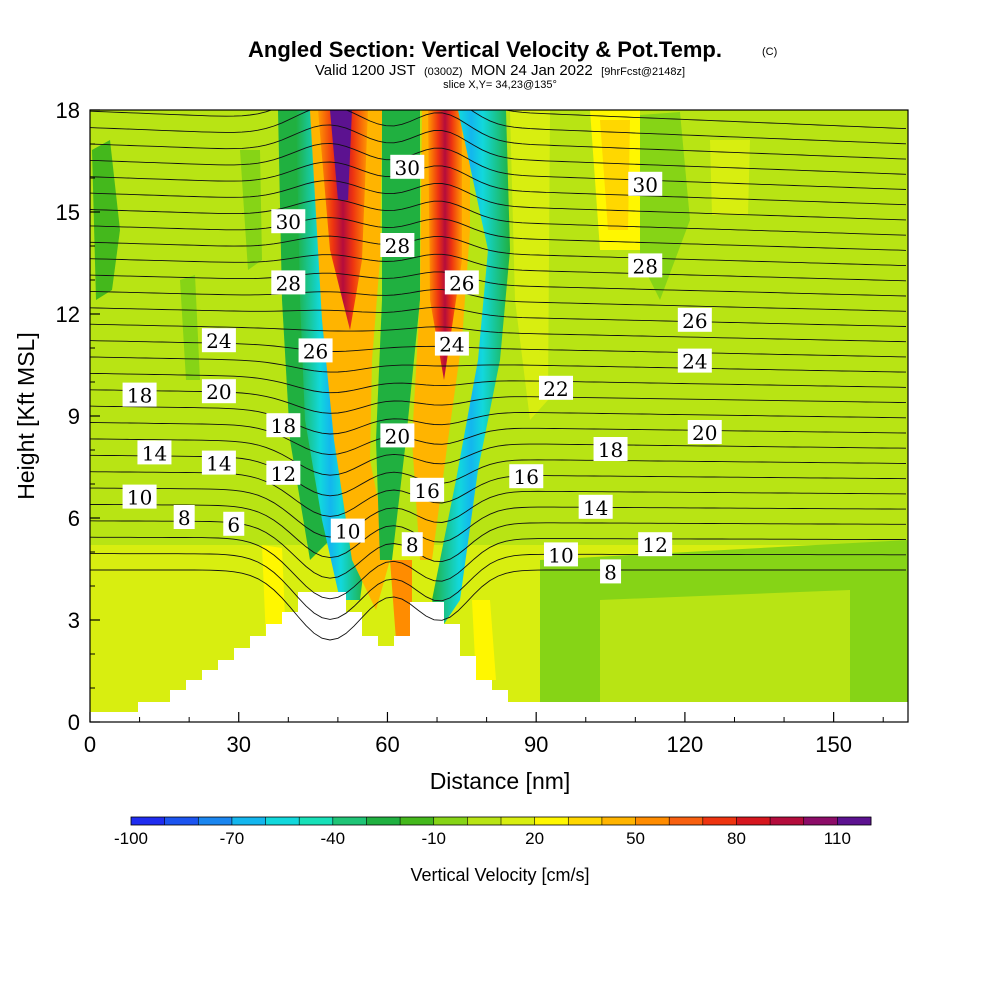  Describe the element at coordinates (445, 245) in the screenshot. I see `field-updraft-2-core` at that location.